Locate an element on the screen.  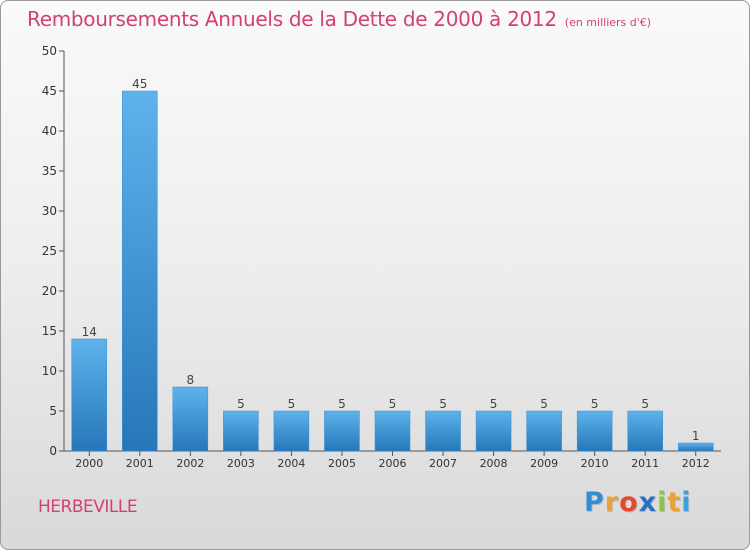
y-tick-label: 40 is located at coordinates (49, 131).